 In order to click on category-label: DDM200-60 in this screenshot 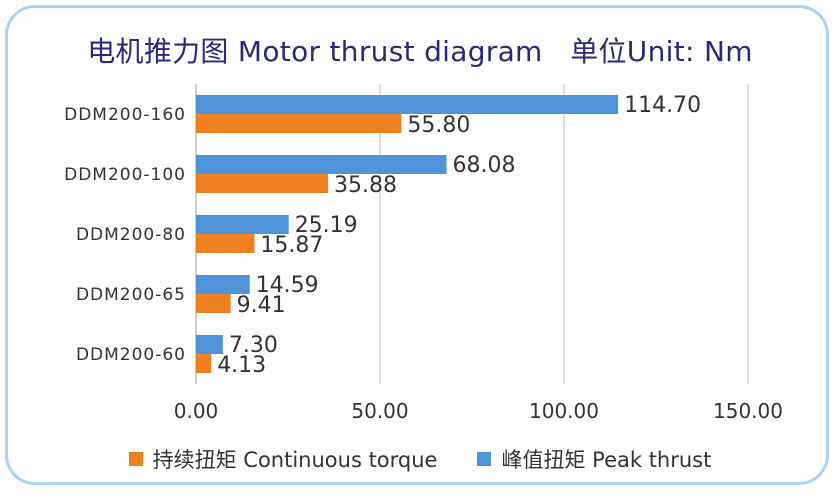, I will do `click(131, 355)`.